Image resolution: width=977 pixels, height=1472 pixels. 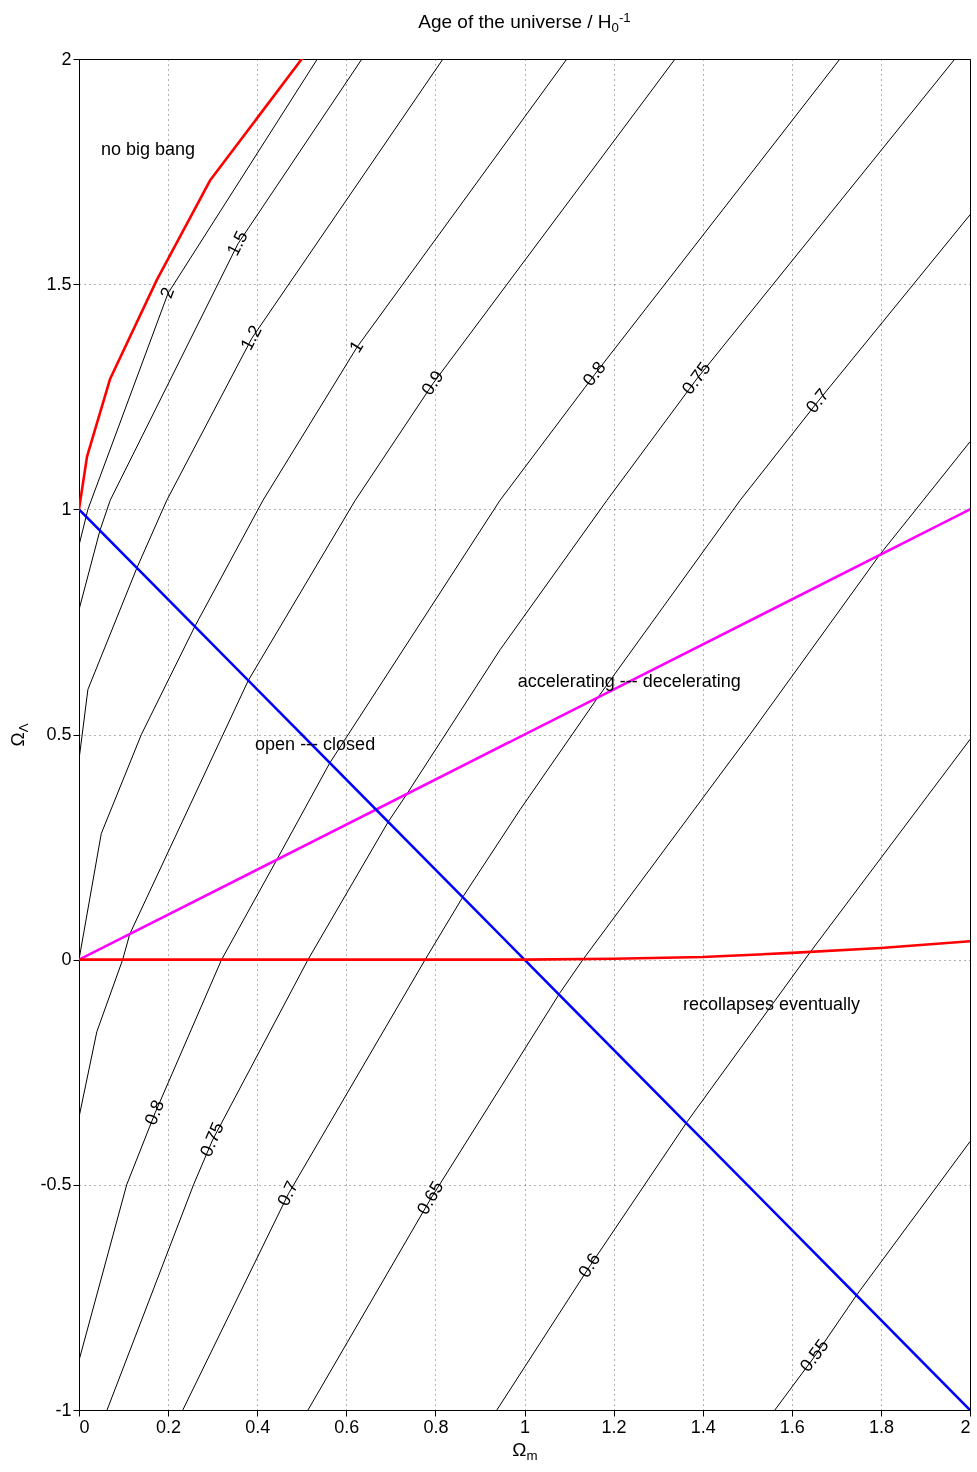 What do you see at coordinates (315, 743) in the screenshot?
I see `annotation: open --- closed` at bounding box center [315, 743].